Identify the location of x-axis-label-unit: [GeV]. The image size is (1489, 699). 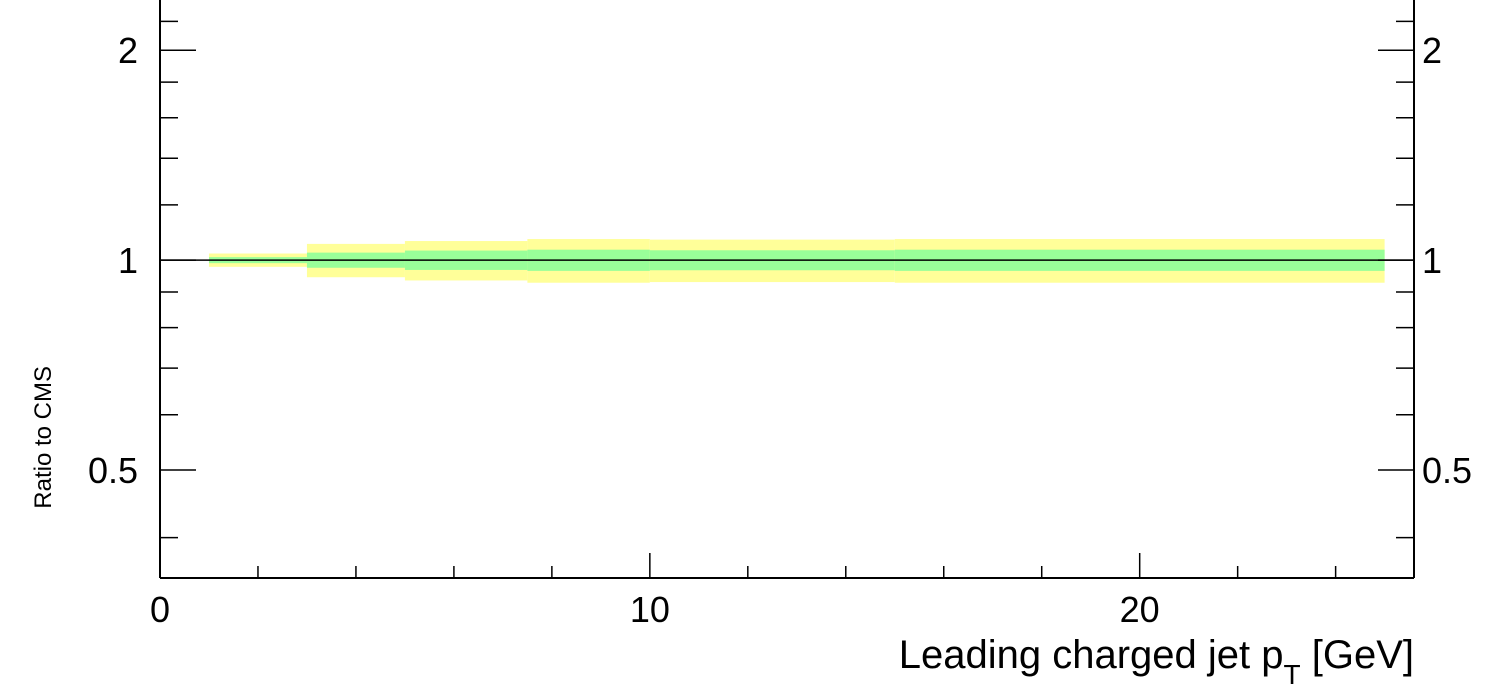
(1357, 655).